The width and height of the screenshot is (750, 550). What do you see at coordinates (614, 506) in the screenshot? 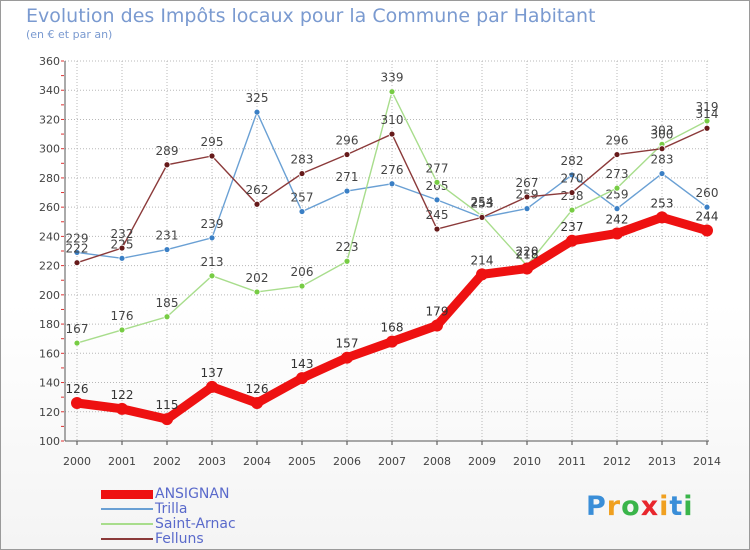
I see `logo-letter: r` at bounding box center [614, 506].